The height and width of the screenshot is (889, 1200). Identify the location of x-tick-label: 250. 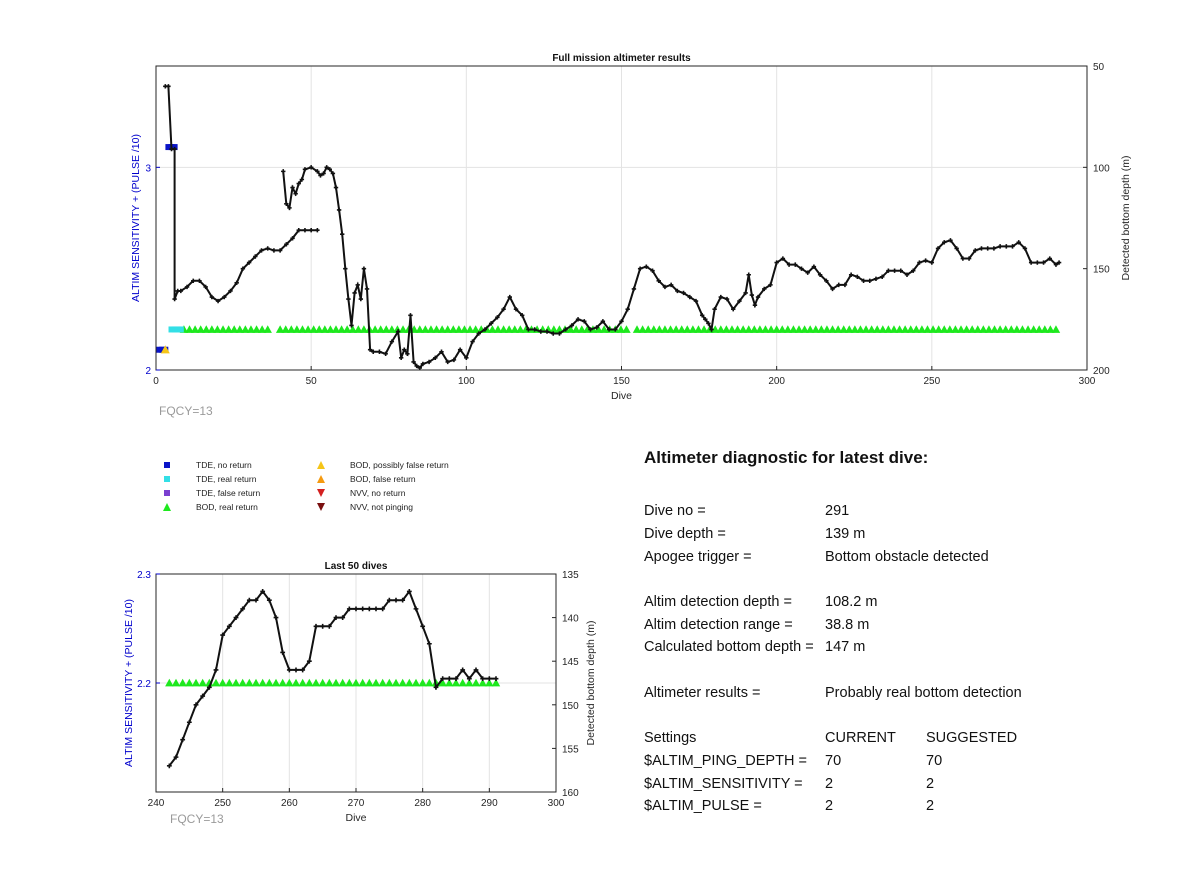
(931, 381).